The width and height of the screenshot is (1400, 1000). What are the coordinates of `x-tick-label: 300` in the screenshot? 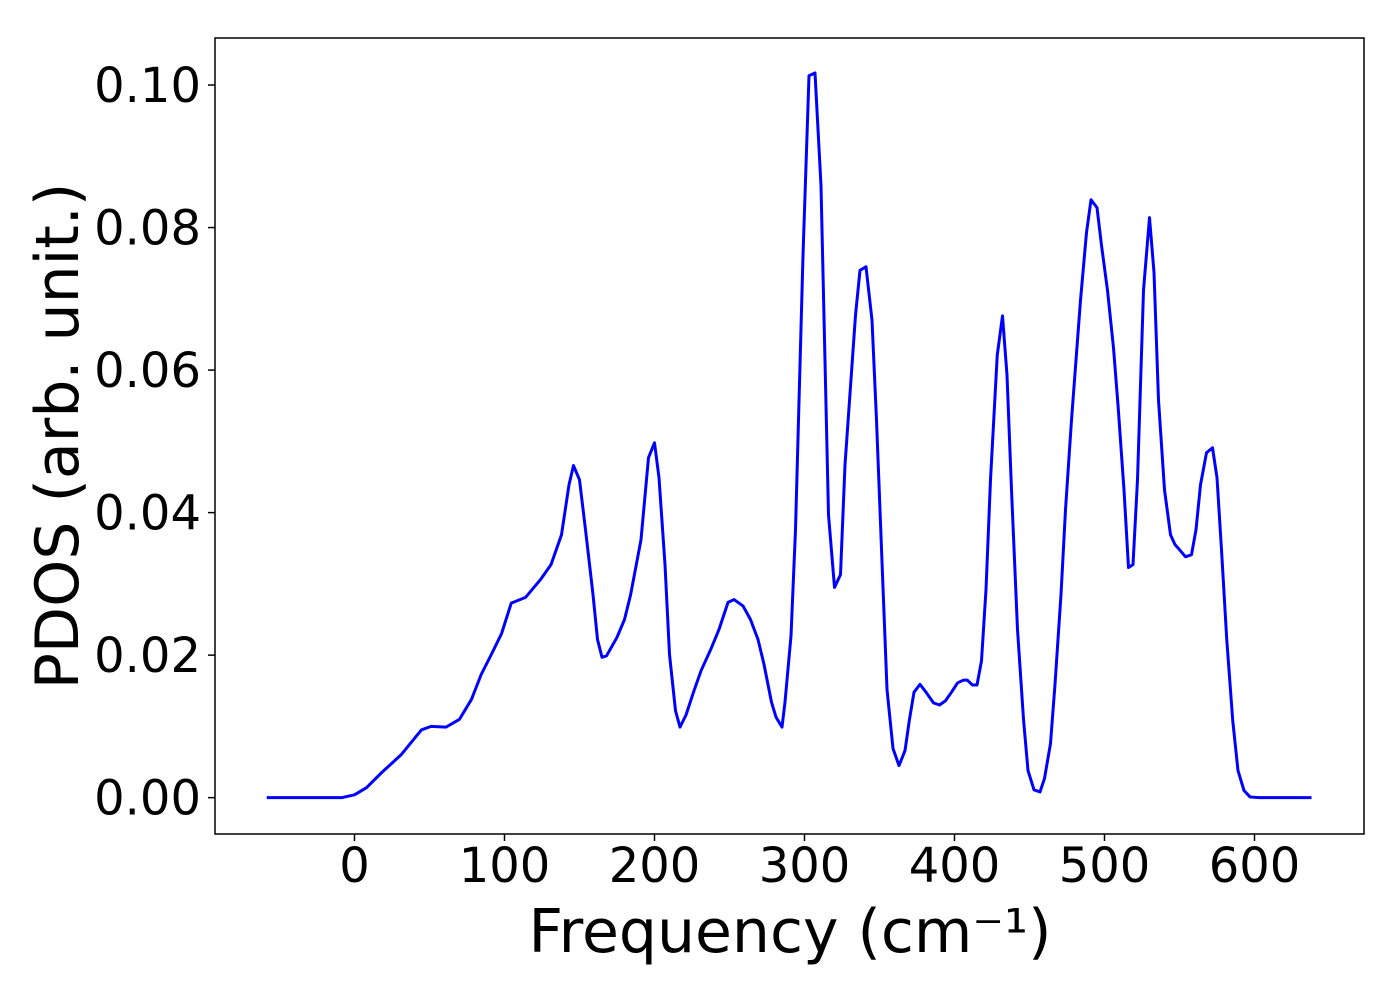 It's located at (805, 866).